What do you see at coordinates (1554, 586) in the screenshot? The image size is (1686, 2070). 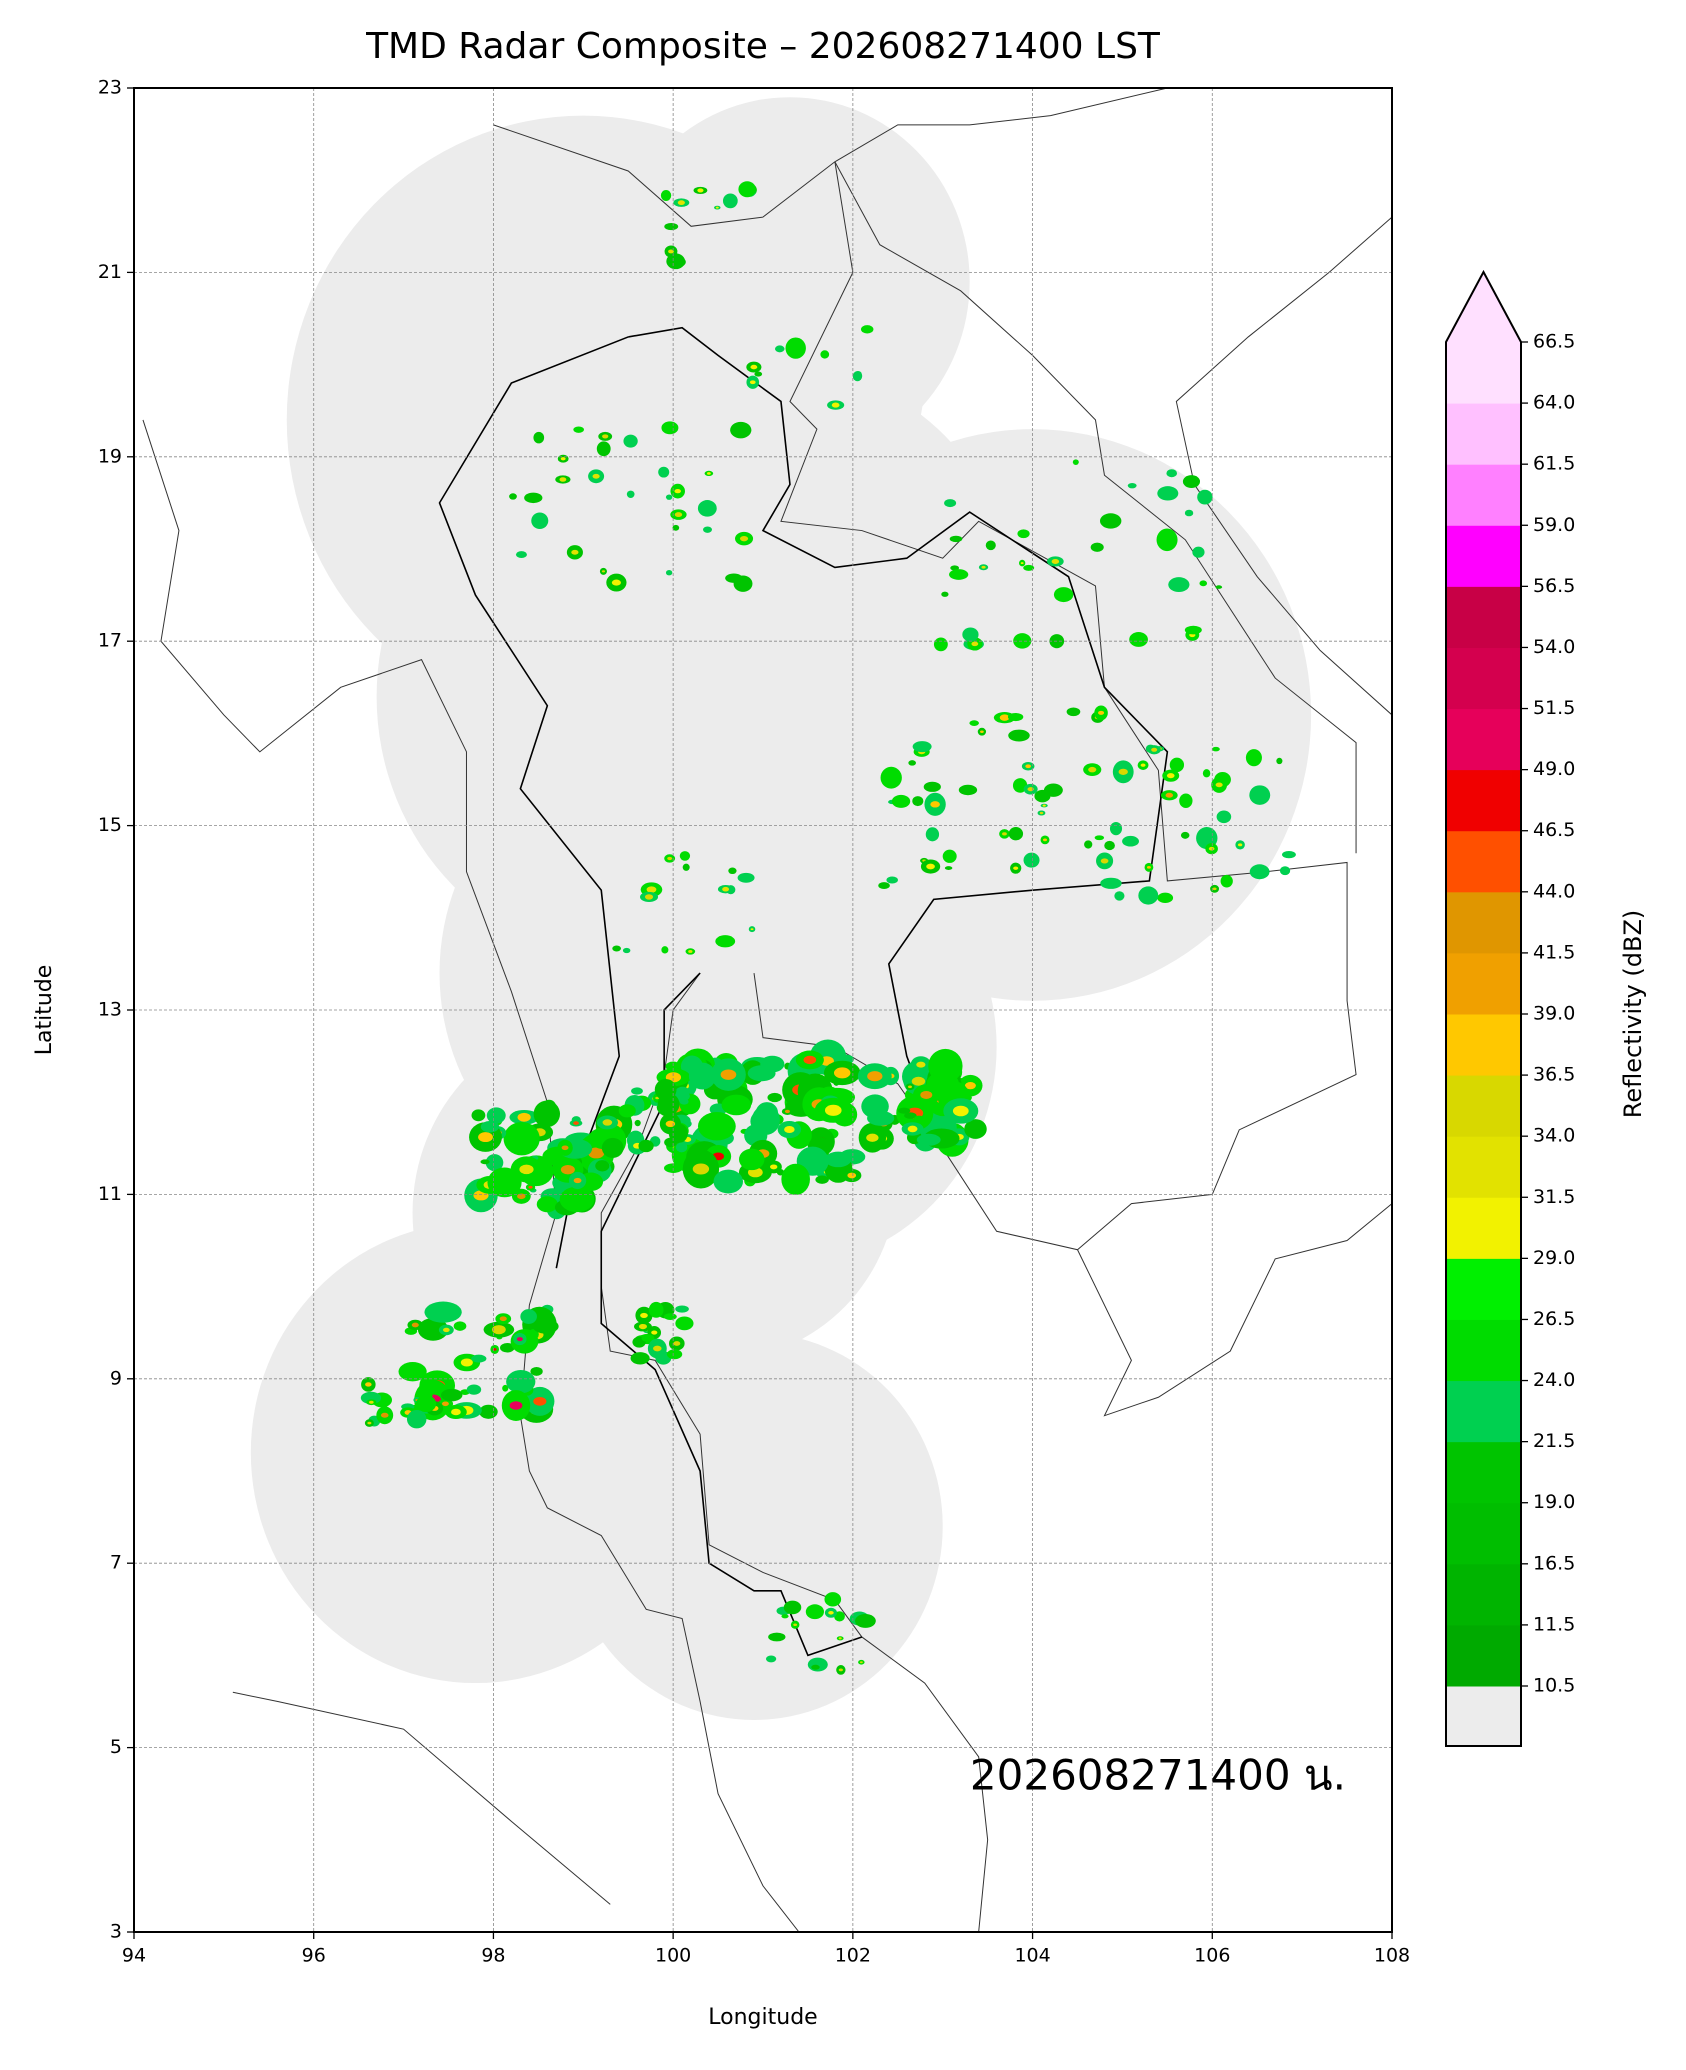 I see `colorbar-tick-label: 56.5` at bounding box center [1554, 586].